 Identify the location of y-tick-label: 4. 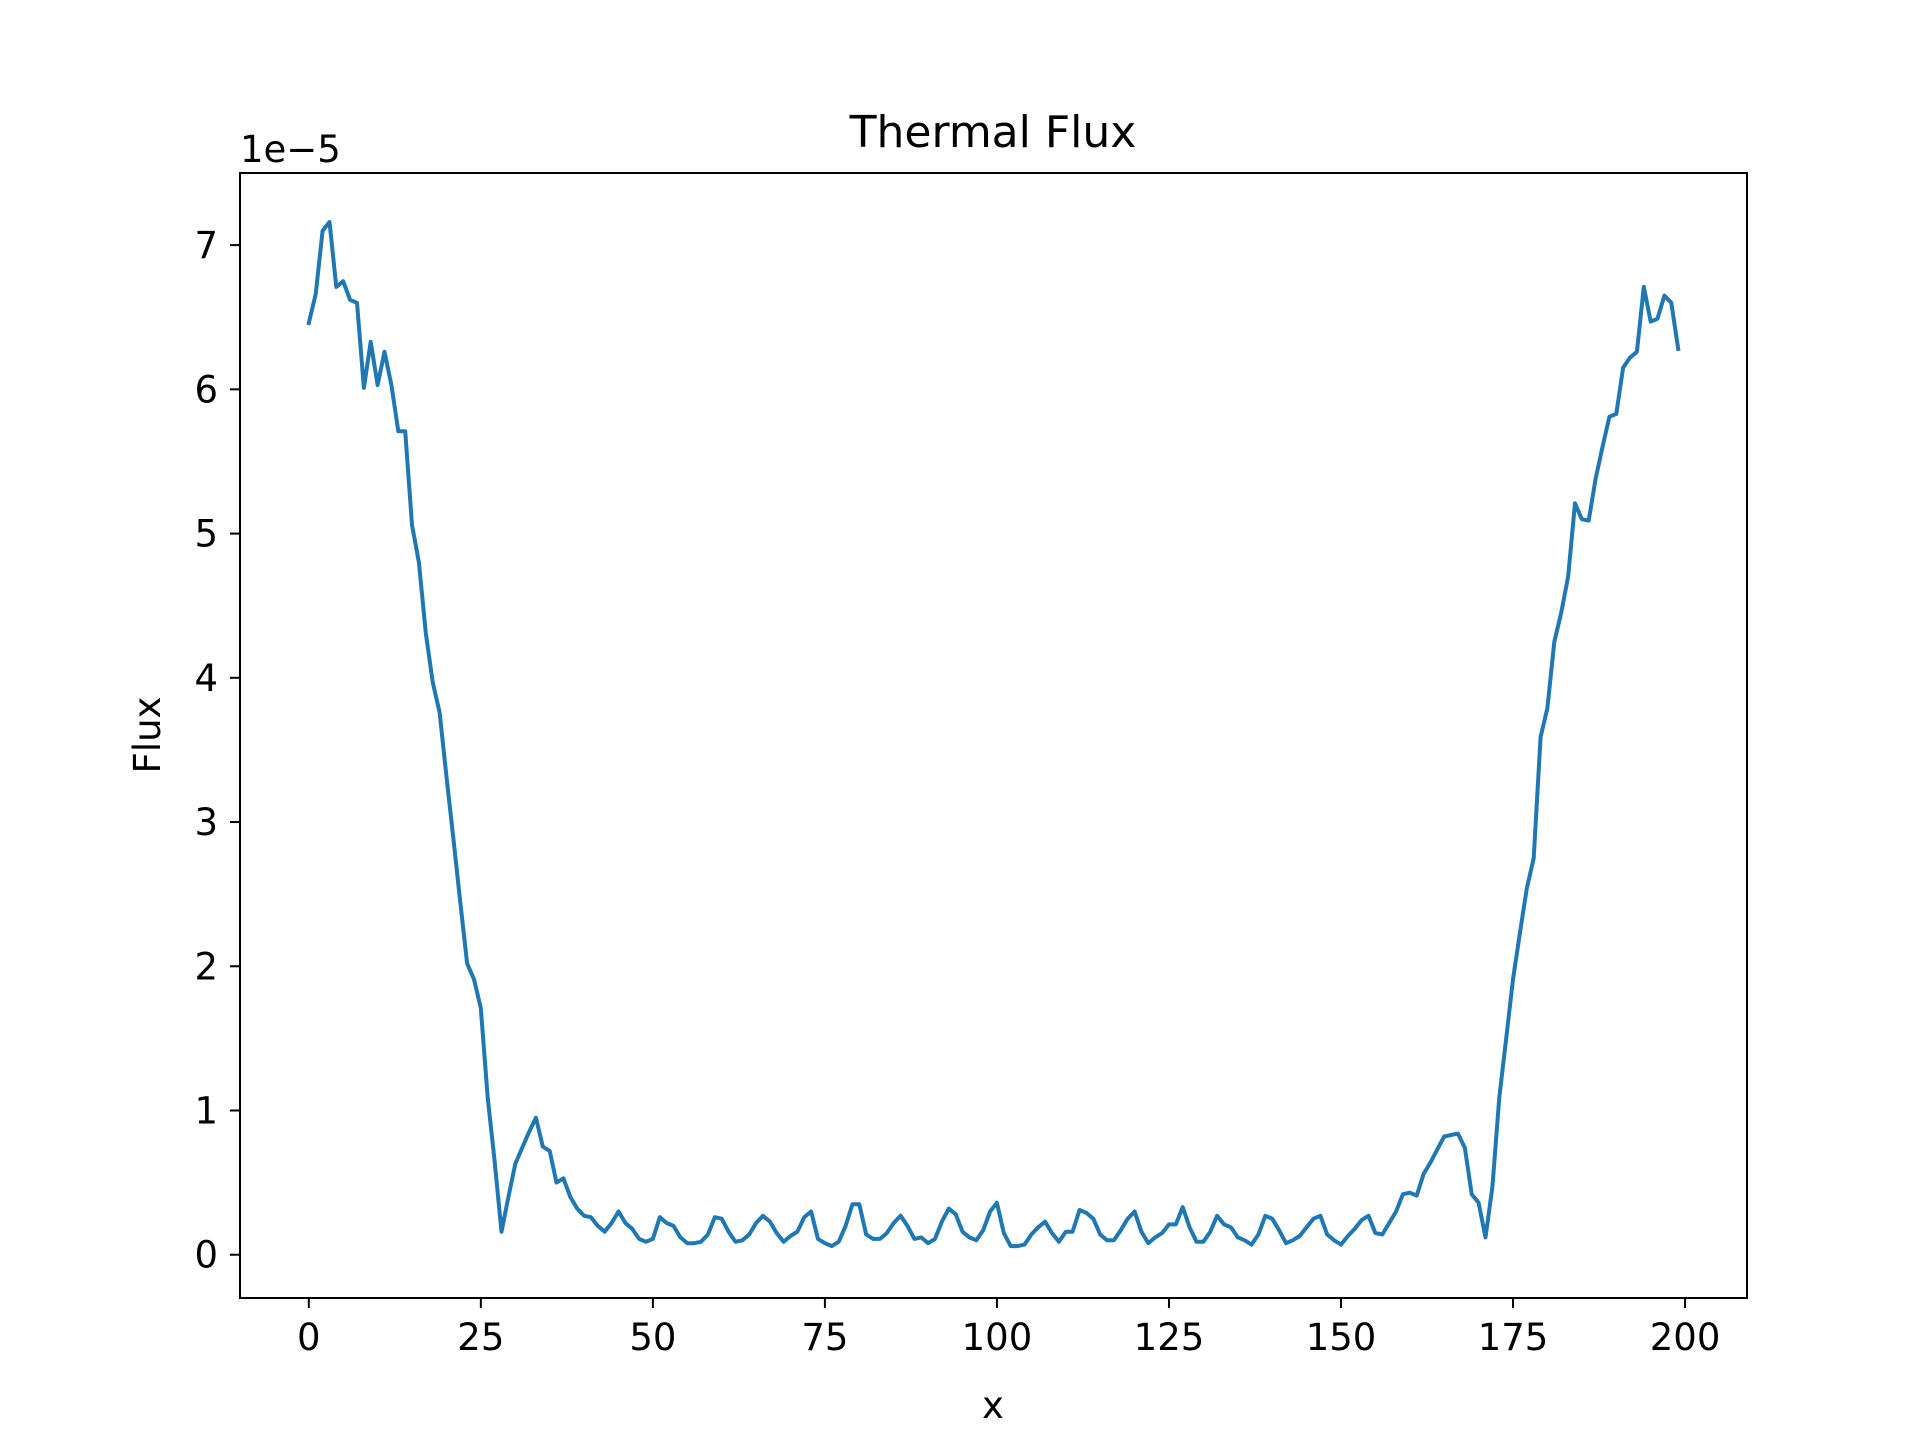
(206, 678).